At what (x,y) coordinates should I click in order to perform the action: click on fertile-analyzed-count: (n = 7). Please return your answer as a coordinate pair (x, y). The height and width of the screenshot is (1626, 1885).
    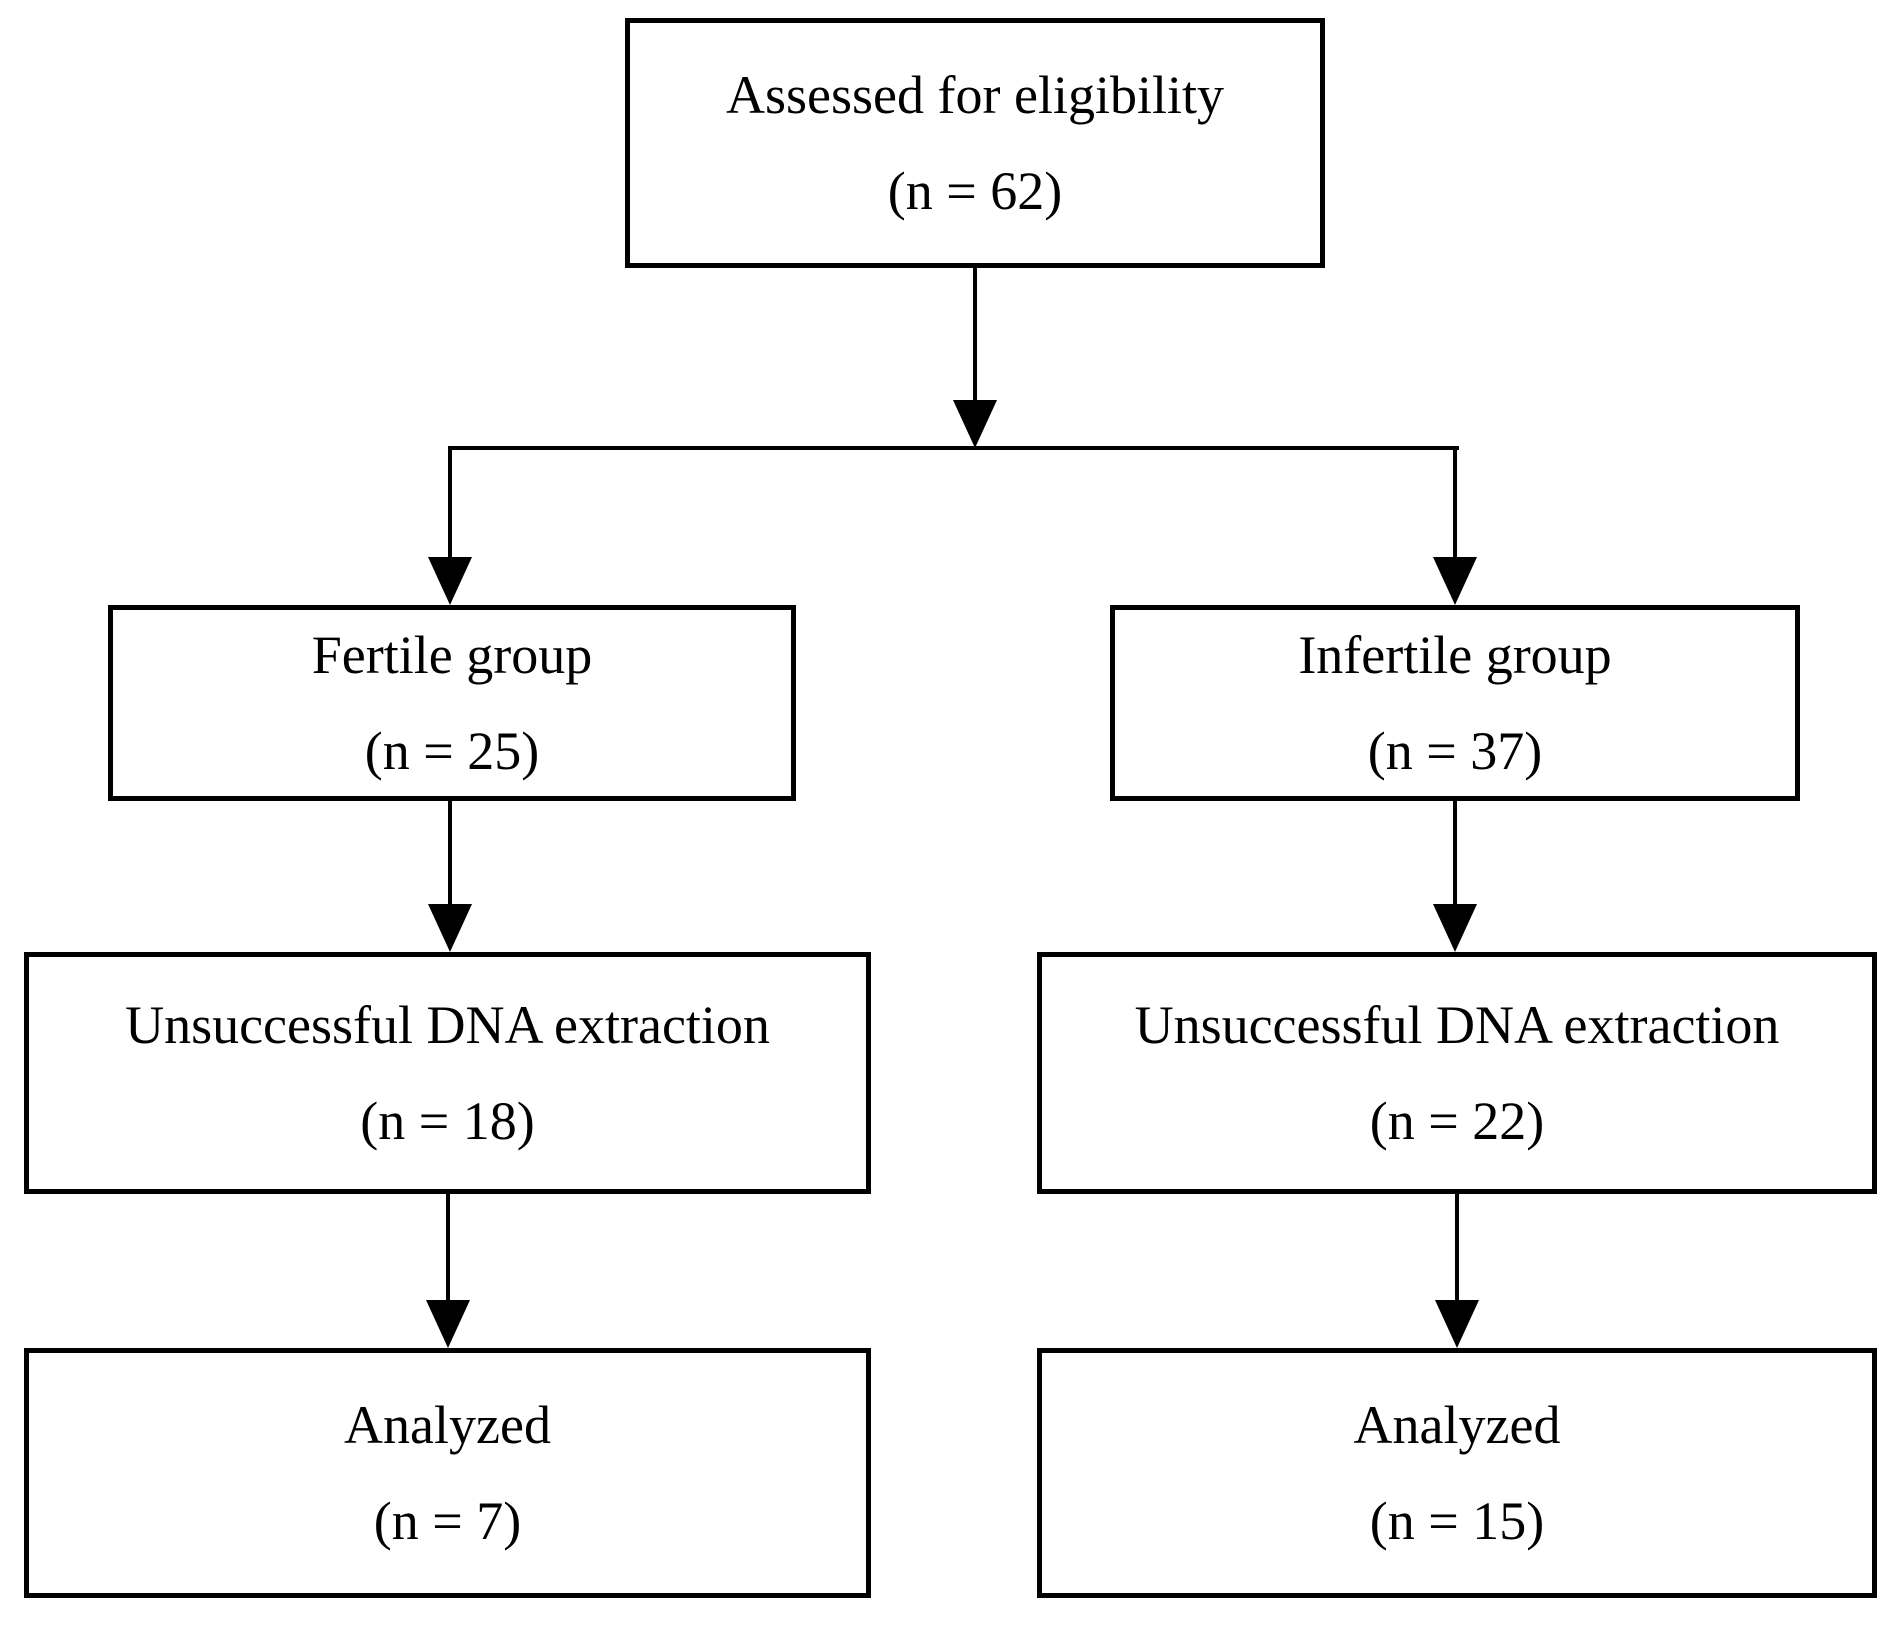
    Looking at the image, I should click on (447, 1521).